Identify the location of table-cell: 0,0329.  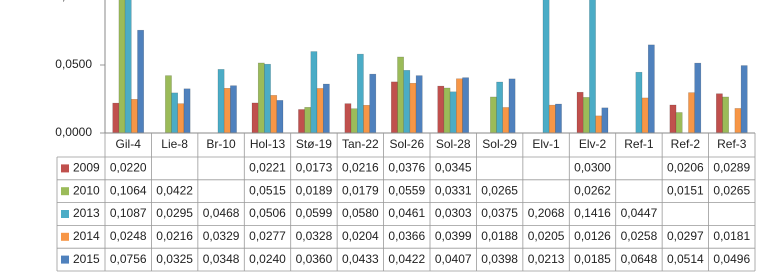
(221, 236).